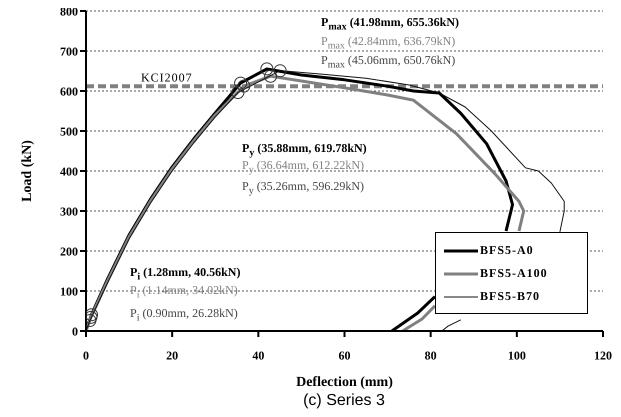  I want to click on legend-label: BFS5-B70, so click(510, 296).